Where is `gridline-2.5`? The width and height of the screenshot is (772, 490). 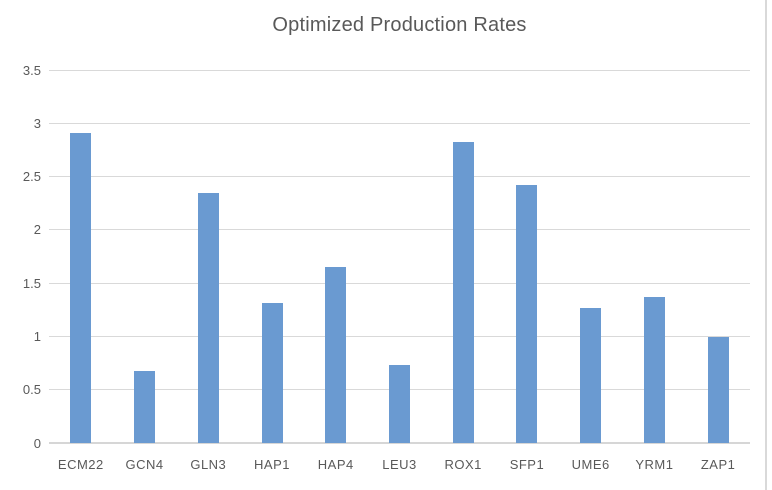 gridline-2.5 is located at coordinates (399, 177).